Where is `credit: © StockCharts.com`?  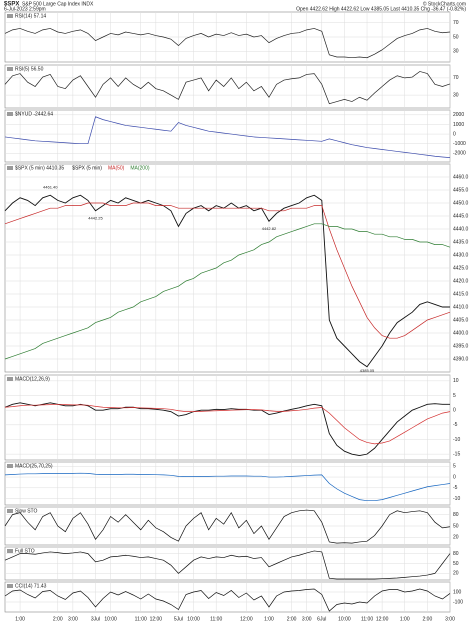 credit: © StockCharts.com is located at coordinates (444, 3).